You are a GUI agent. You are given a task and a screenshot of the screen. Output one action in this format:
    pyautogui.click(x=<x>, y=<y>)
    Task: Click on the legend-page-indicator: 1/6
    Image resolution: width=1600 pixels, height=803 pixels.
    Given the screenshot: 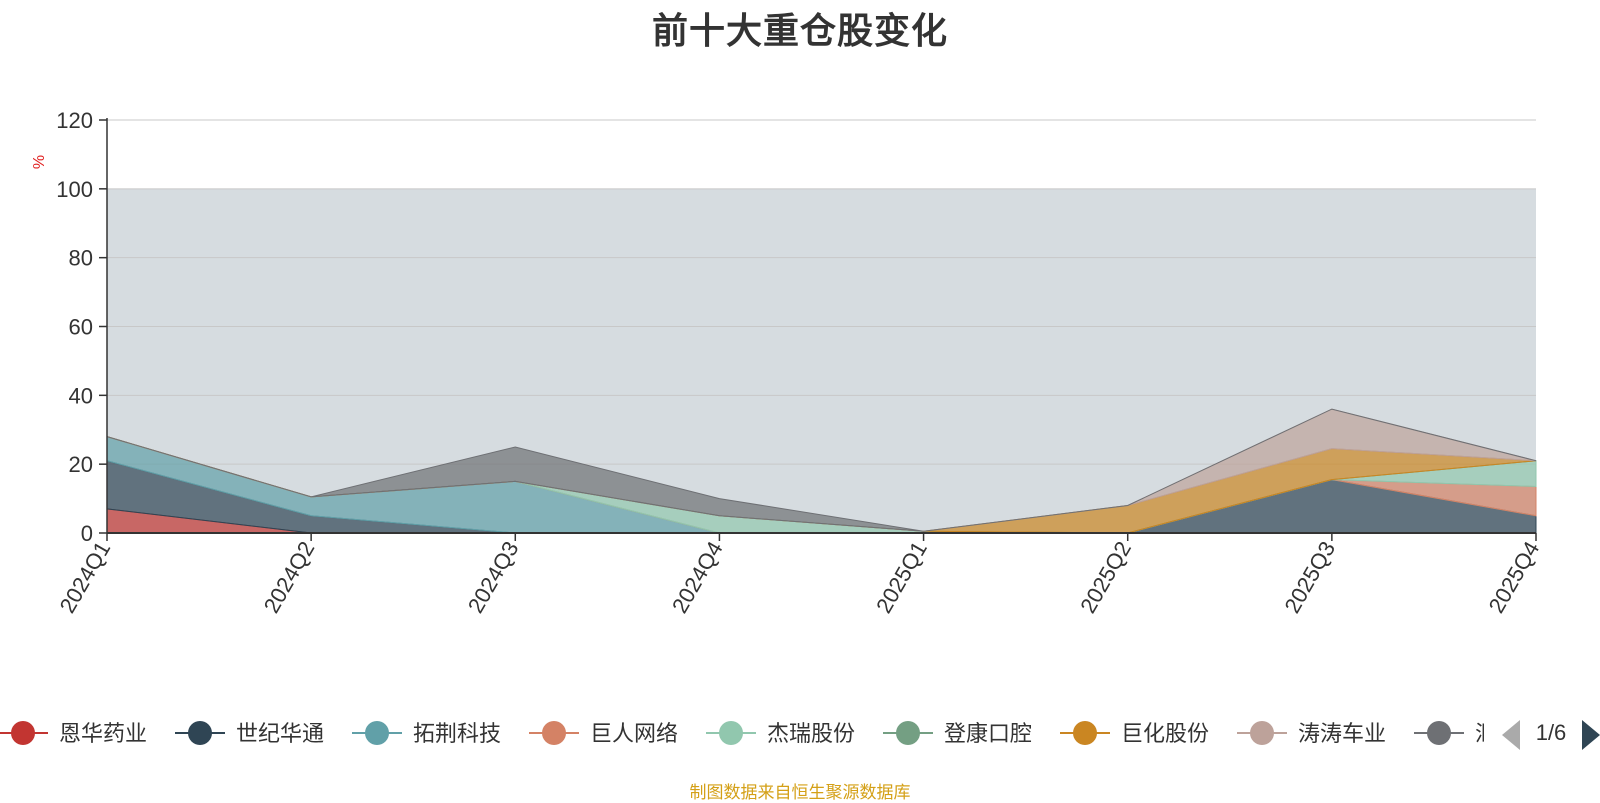 What is the action you would take?
    pyautogui.click(x=1551, y=732)
    